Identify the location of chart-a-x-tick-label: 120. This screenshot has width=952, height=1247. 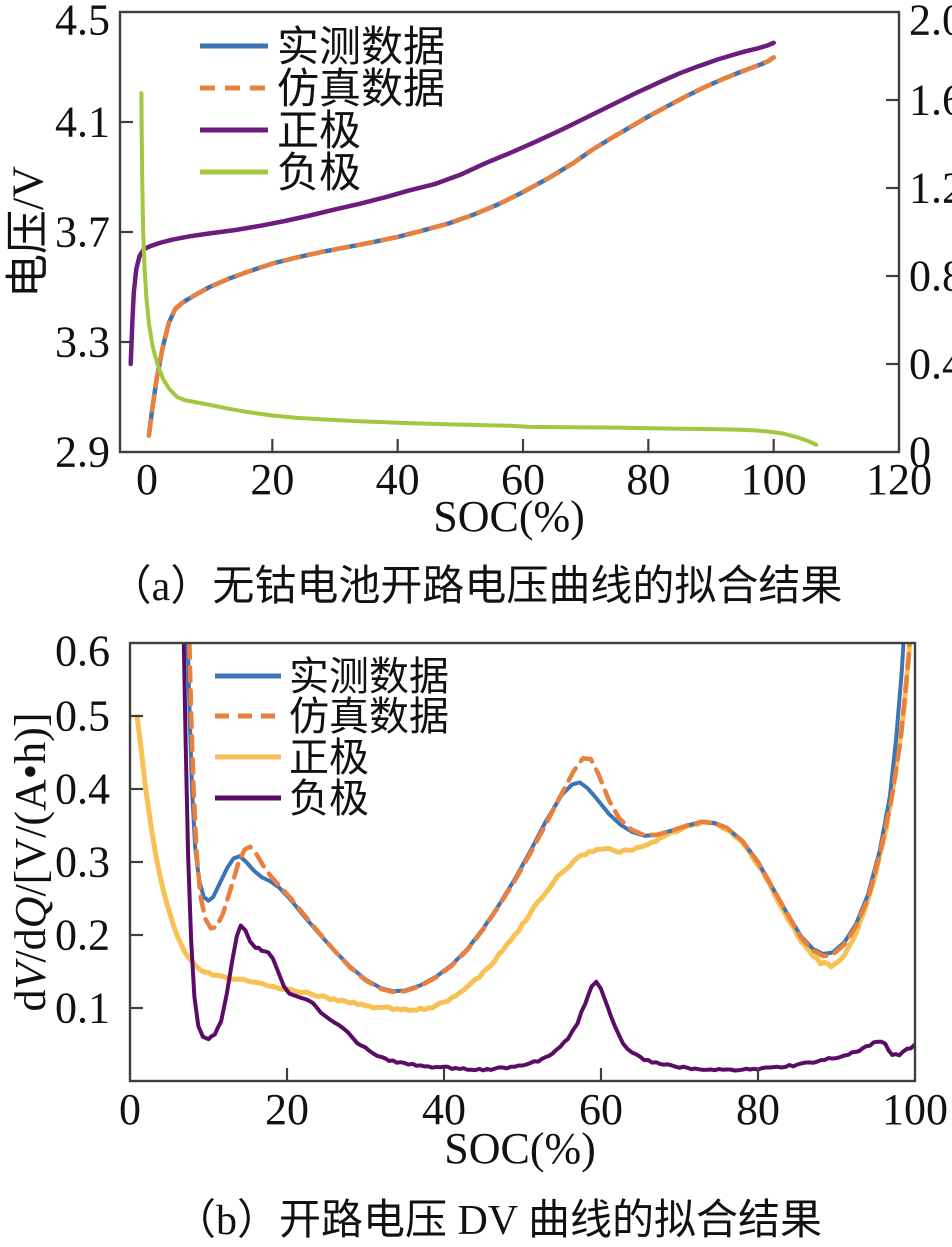
(899, 479).